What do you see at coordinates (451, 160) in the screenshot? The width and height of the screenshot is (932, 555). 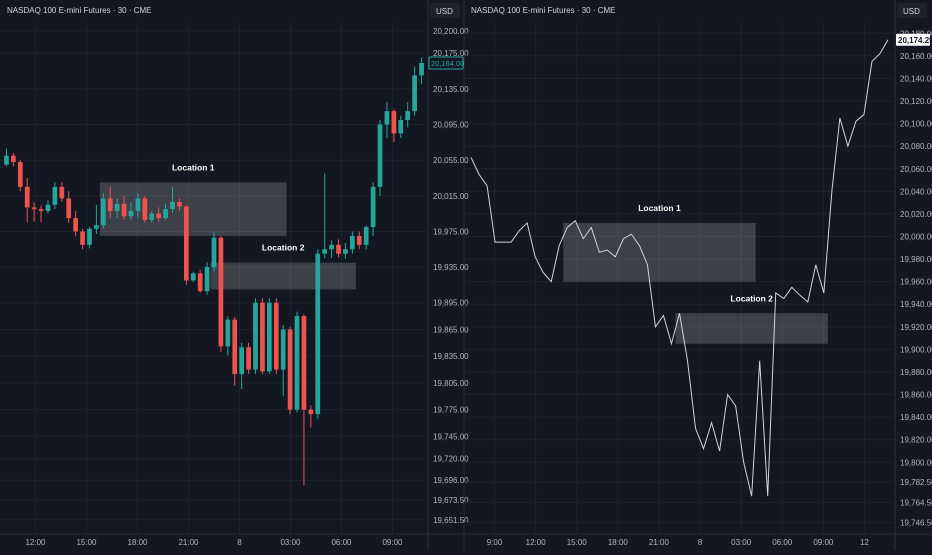 I see `y-tick-label: 20,055.00` at bounding box center [451, 160].